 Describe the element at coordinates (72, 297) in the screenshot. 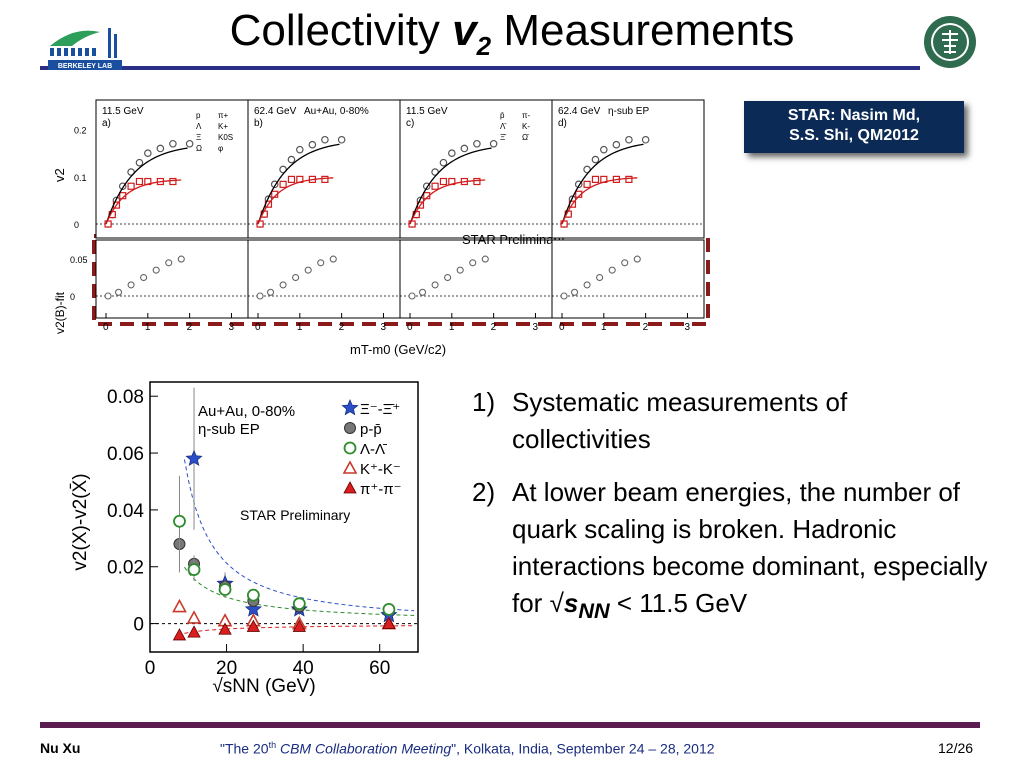

I see `y-tick-label-bottom: 0` at that location.